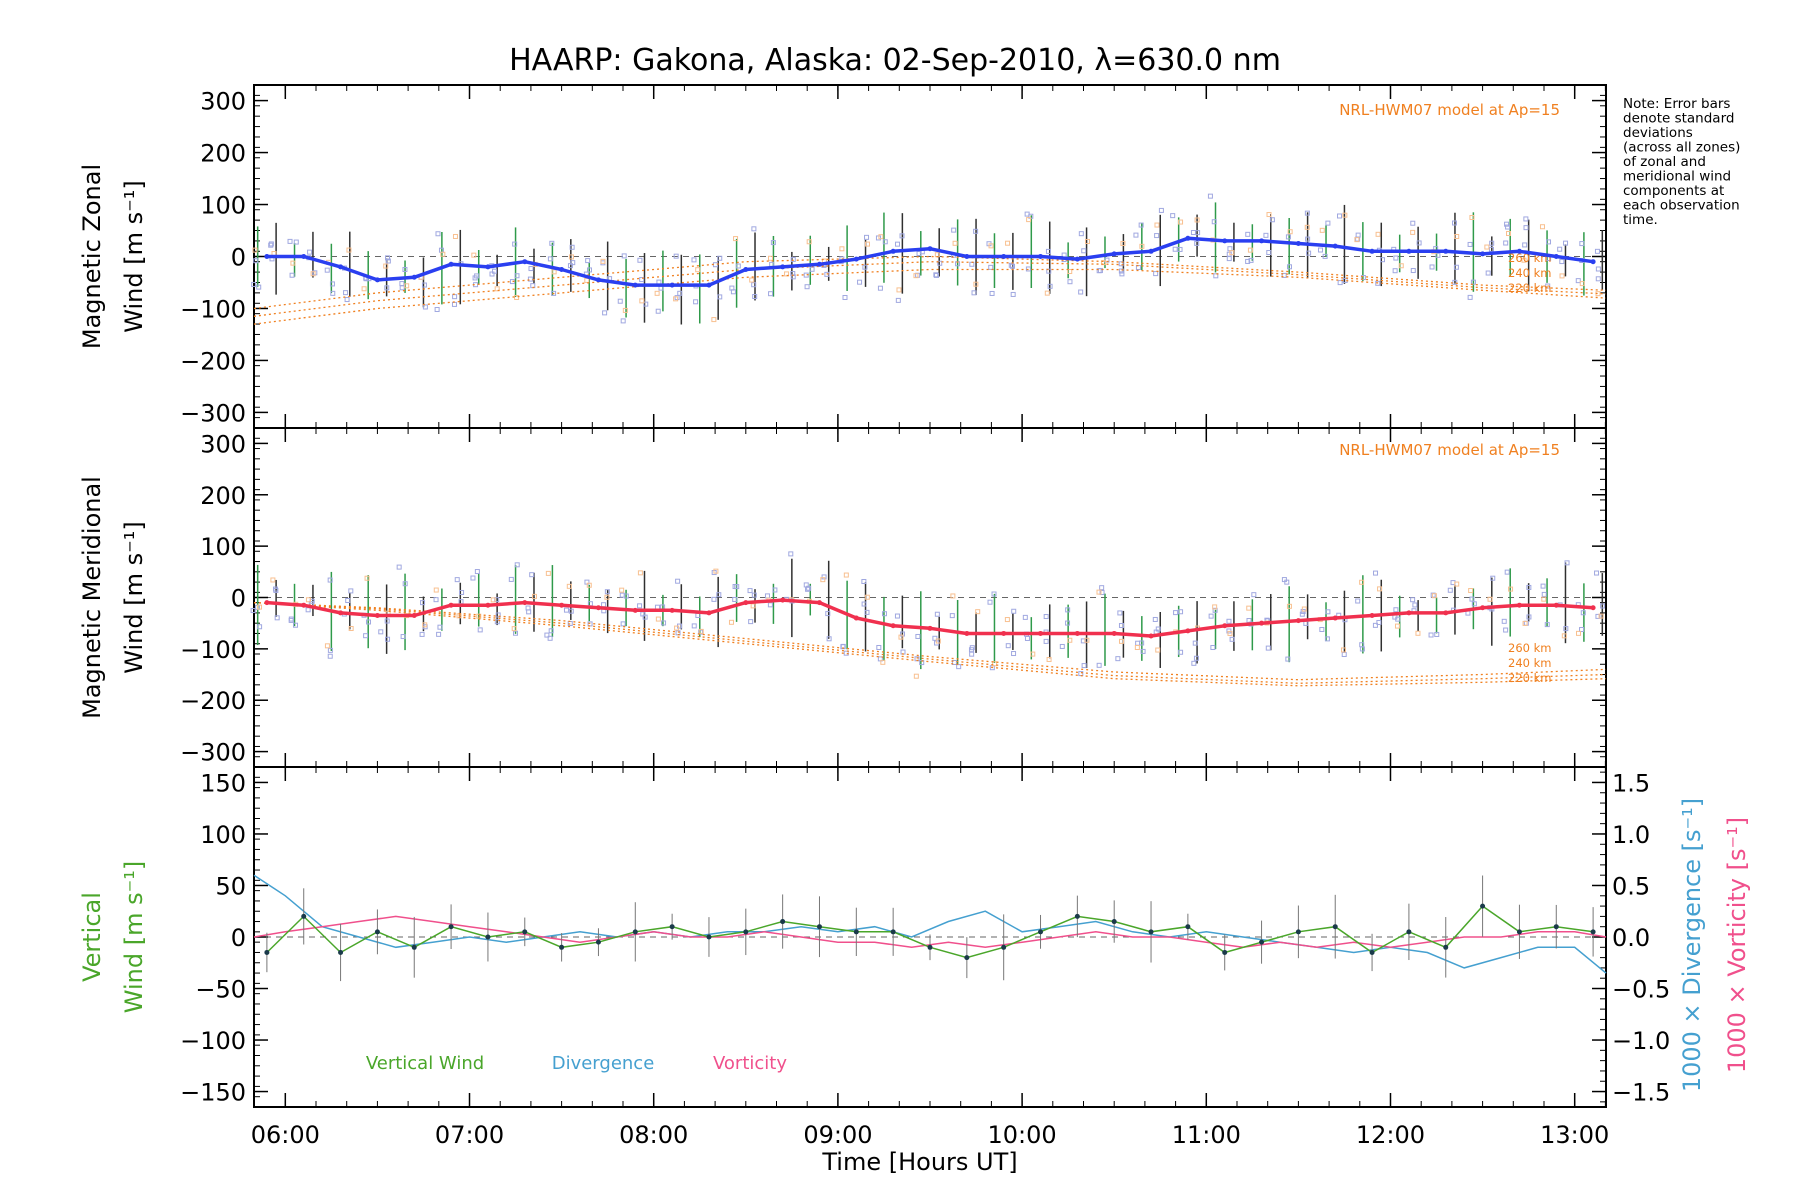 This screenshot has height=1200, width=1800. What do you see at coordinates (92, 256) in the screenshot?
I see `y-axis-label-line: Magnetic Zonal` at bounding box center [92, 256].